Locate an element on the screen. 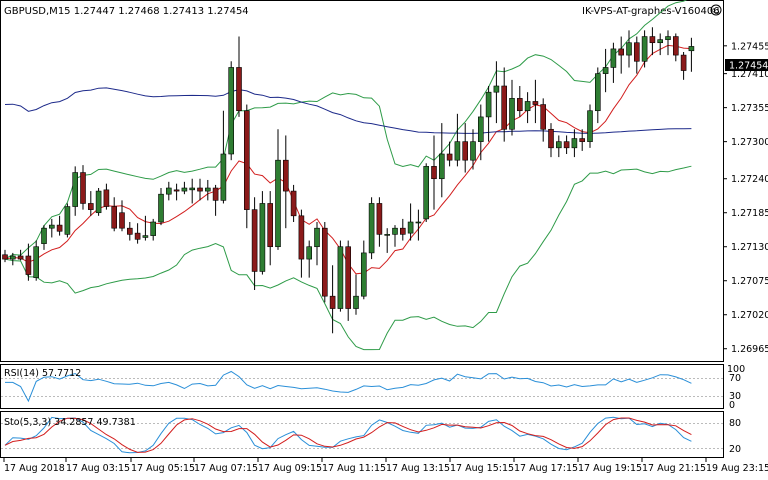  price-tick-label: 1.27185 is located at coordinates (749, 213).